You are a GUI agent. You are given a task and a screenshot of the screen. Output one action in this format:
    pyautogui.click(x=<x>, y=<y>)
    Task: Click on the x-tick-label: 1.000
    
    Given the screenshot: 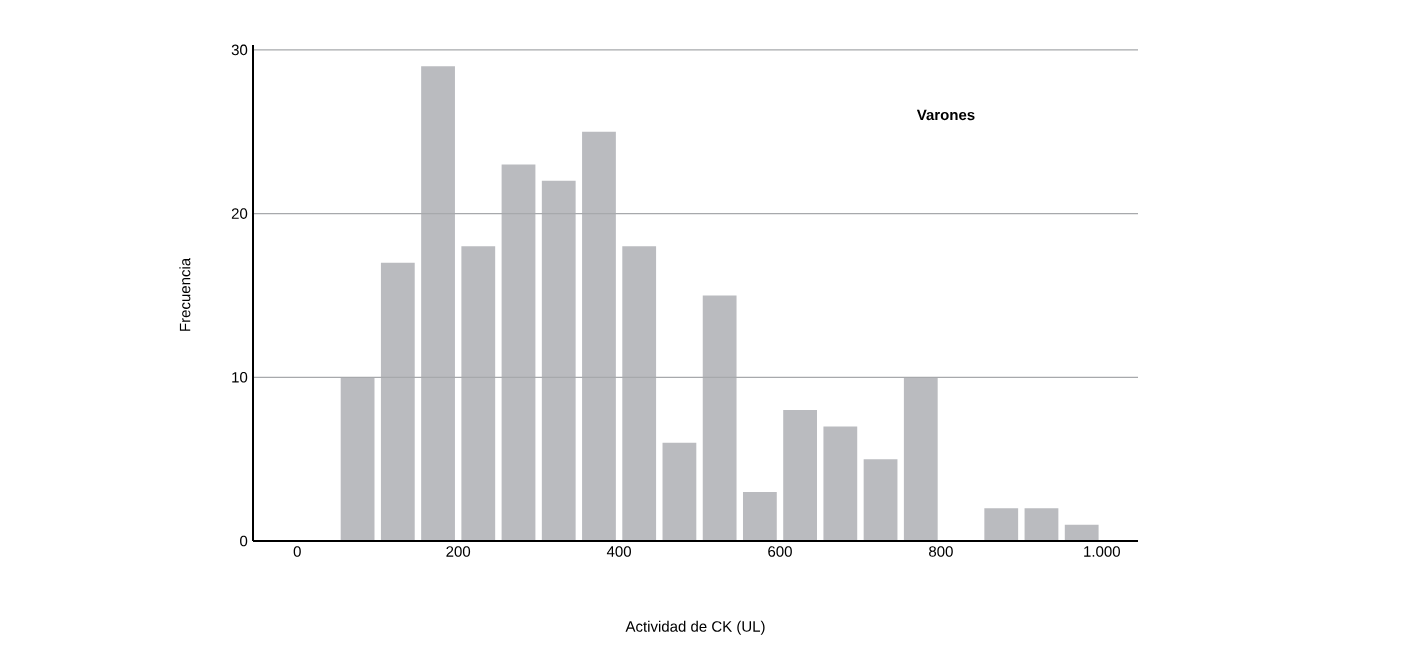 What is the action you would take?
    pyautogui.click(x=1102, y=551)
    